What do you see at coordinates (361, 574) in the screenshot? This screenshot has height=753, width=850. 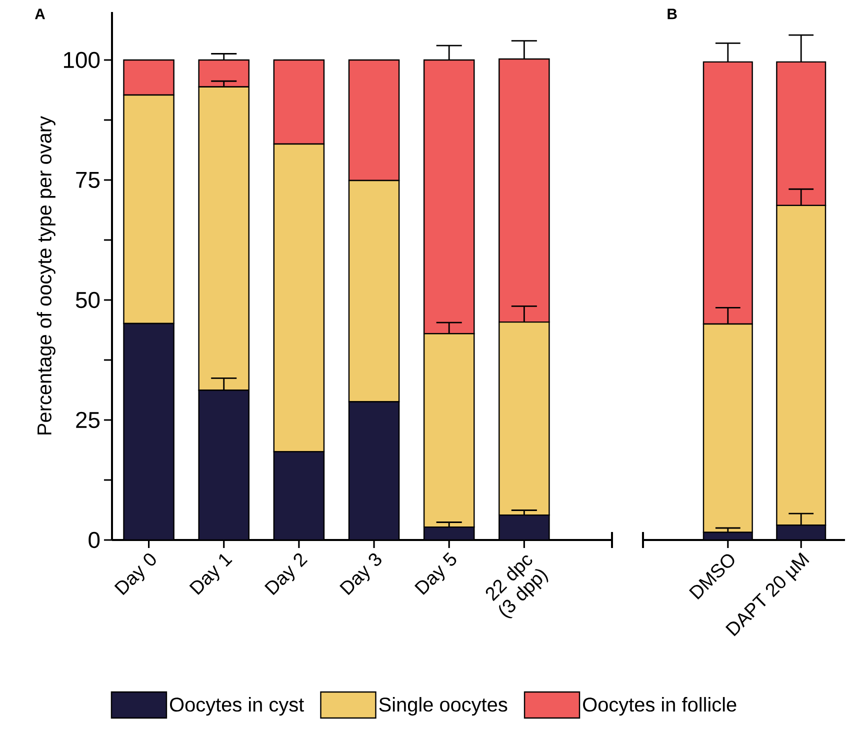 I see `x-tick-label: Day 3` at bounding box center [361, 574].